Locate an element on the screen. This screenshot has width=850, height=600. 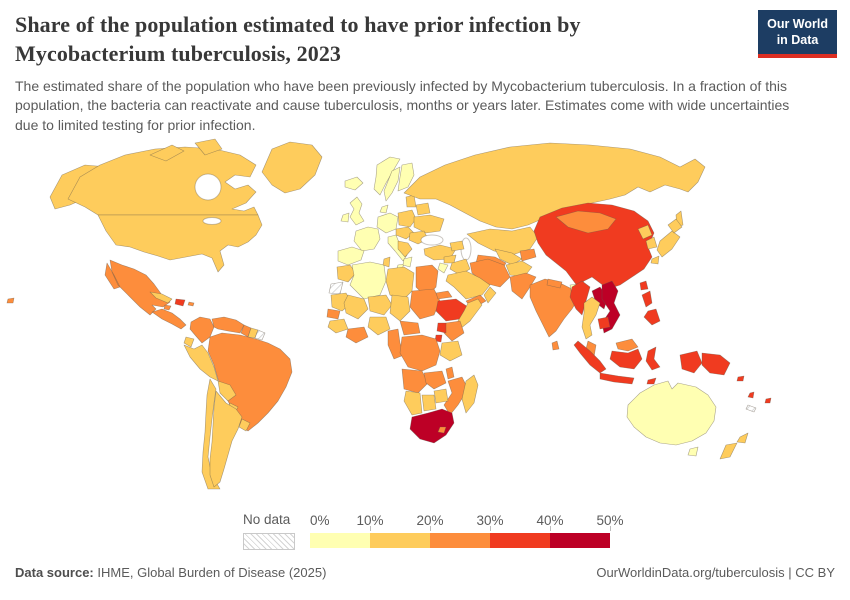
region-angola is located at coordinates (415, 381).